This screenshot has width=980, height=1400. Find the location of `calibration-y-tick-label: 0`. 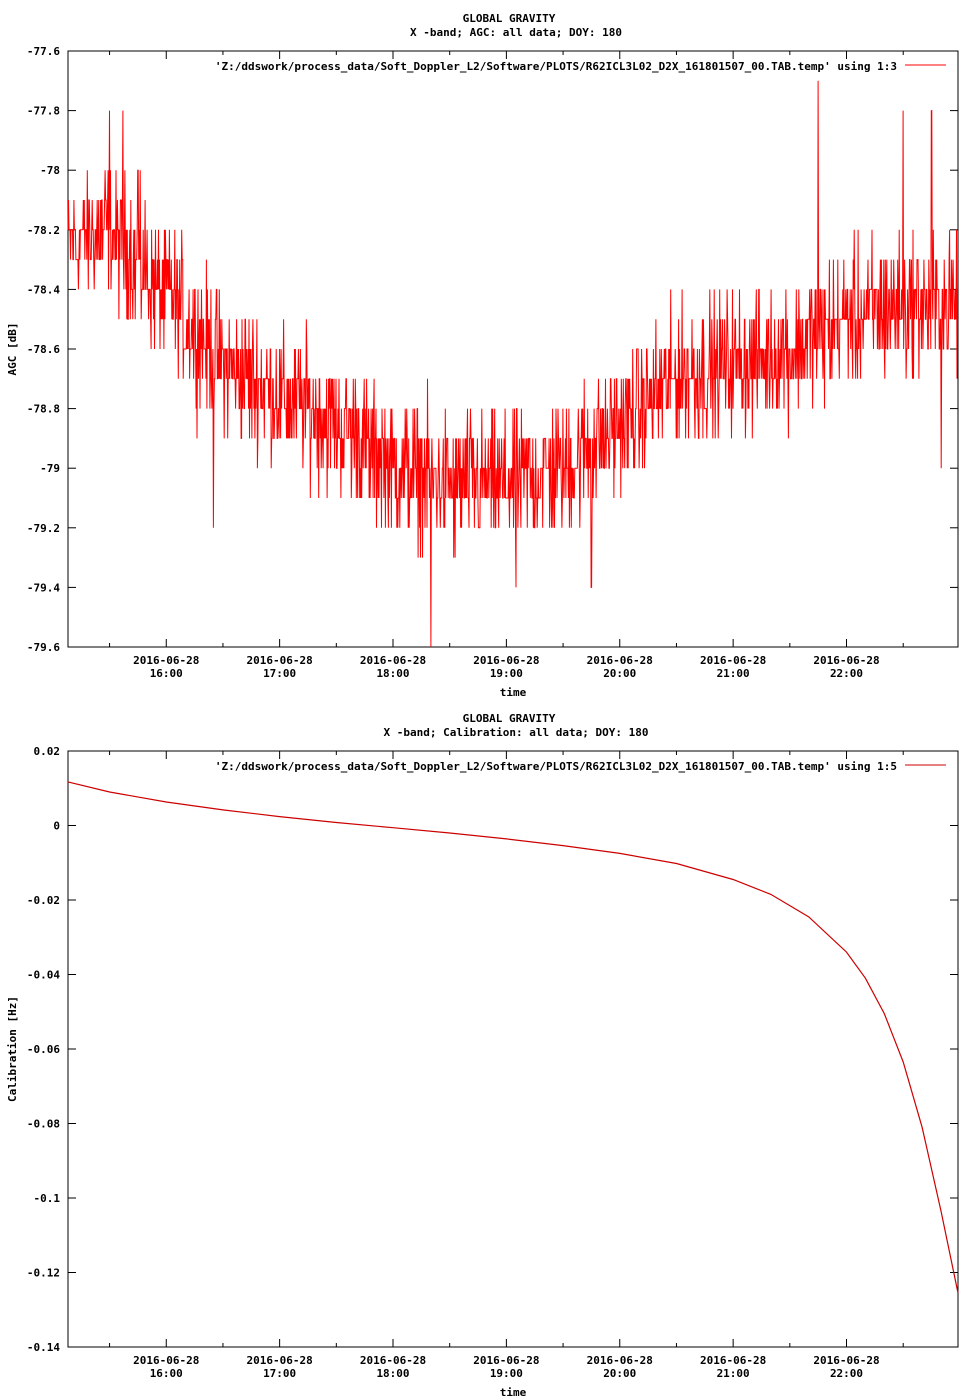

calibration-y-tick-label: 0 is located at coordinates (56, 826).